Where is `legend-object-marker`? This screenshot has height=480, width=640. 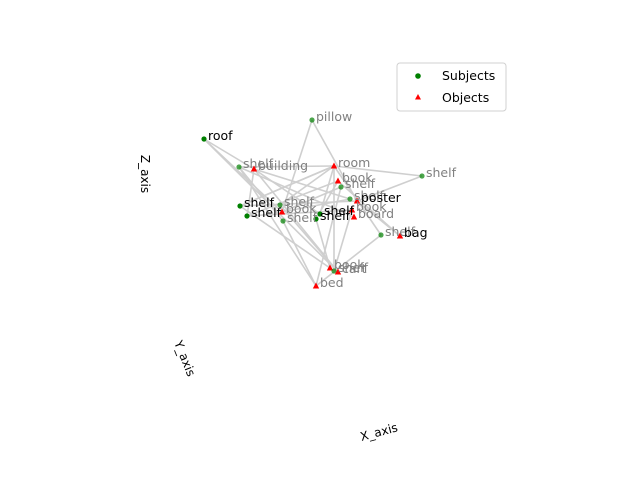 legend-object-marker is located at coordinates (418, 97).